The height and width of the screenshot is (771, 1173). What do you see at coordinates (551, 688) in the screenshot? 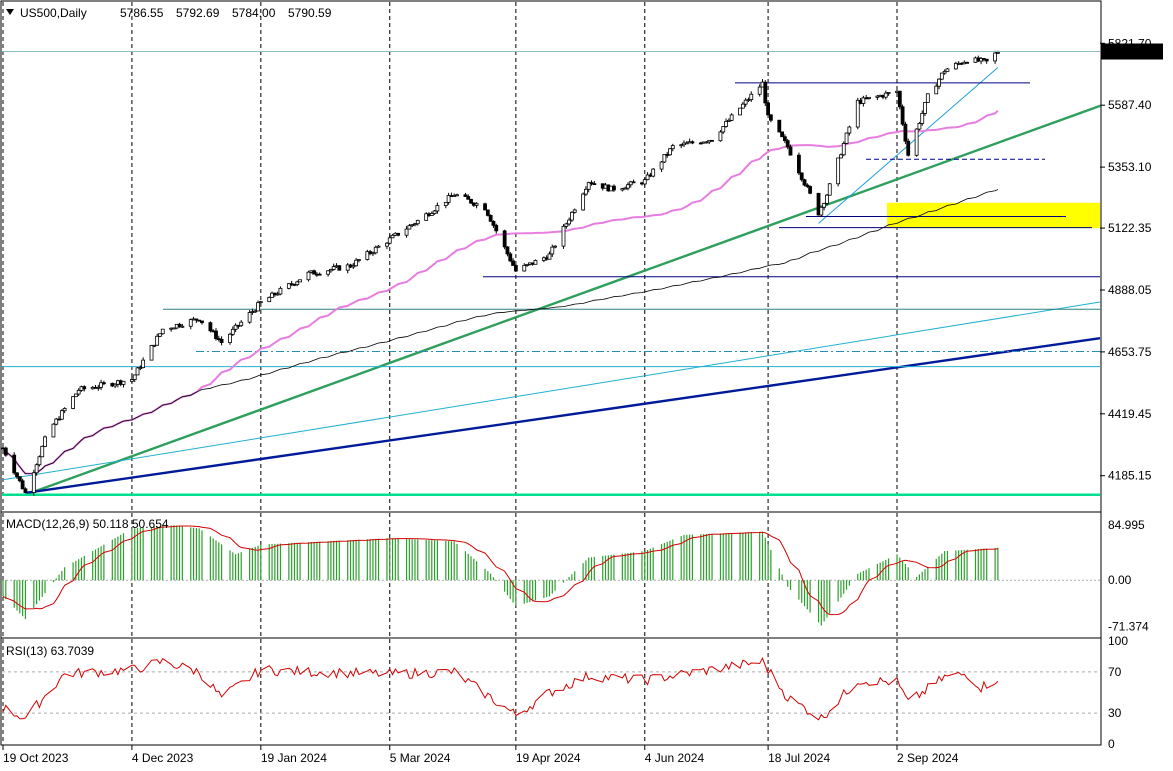
I see `rsi-series` at bounding box center [551, 688].